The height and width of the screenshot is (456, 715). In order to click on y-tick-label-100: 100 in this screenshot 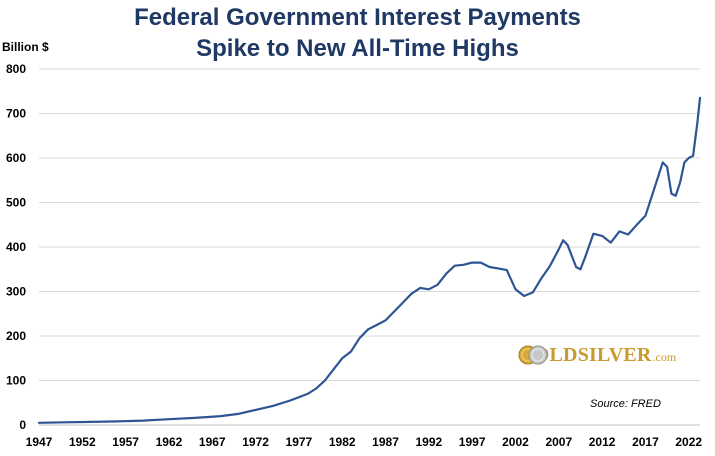, I will do `click(16, 381)`.